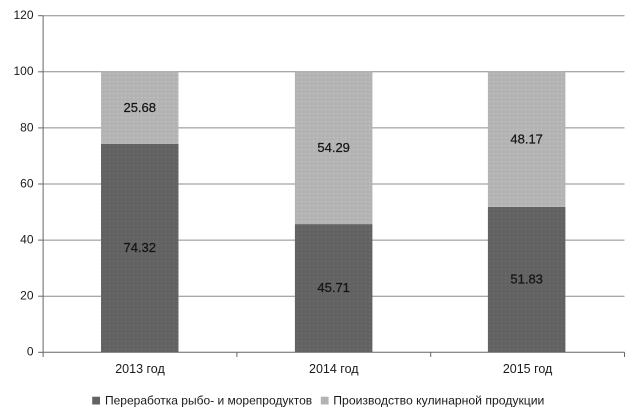  I want to click on svg-text: 100, so click(23, 71).